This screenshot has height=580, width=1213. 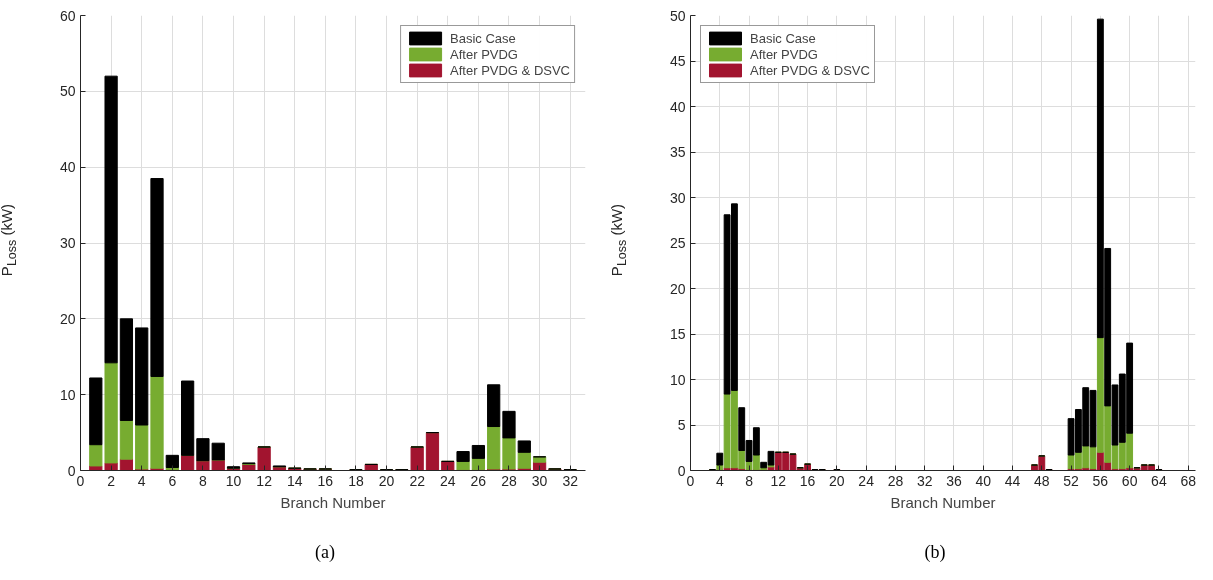 What do you see at coordinates (172, 480) in the screenshot?
I see `x-tick-label: 6` at bounding box center [172, 480].